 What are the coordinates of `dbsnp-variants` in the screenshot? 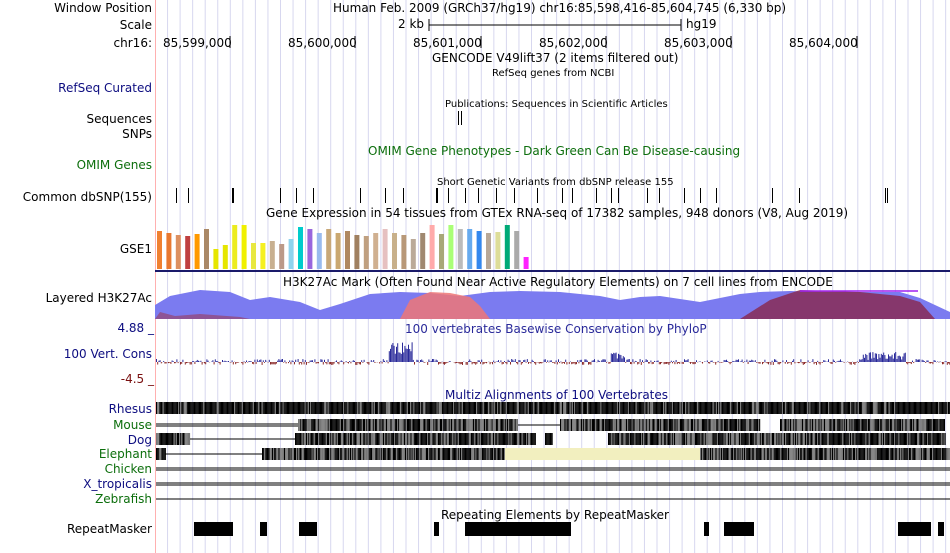 It's located at (532, 195).